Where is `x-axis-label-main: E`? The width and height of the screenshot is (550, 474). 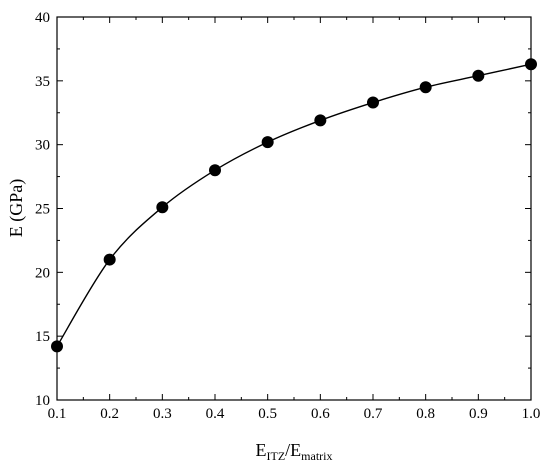 x-axis-label-main: E is located at coordinates (261, 450).